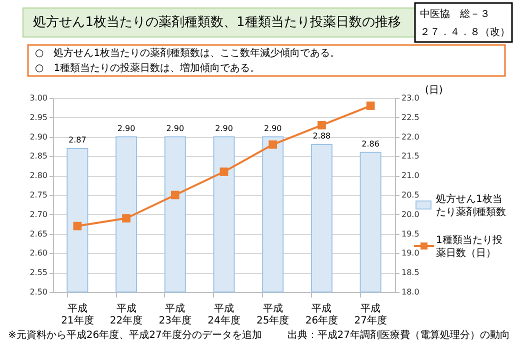  What do you see at coordinates (77, 139) in the screenshot?
I see `data-label: 2.87` at bounding box center [77, 139].